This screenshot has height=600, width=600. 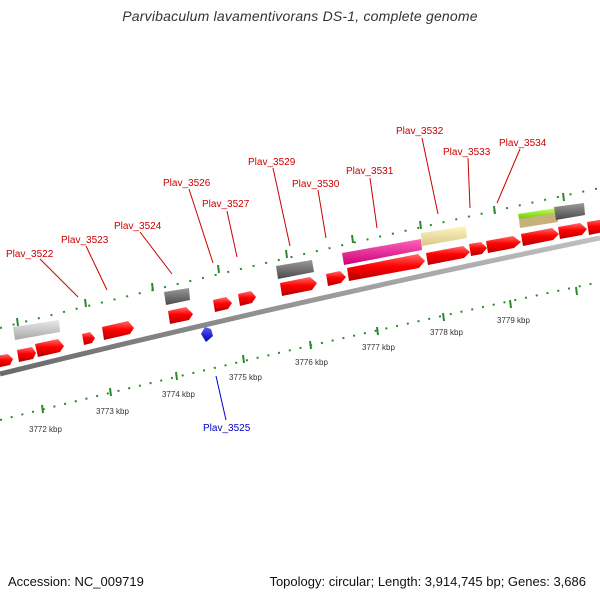 I want to click on kbp-label: 3773 kbp, so click(x=112, y=411).